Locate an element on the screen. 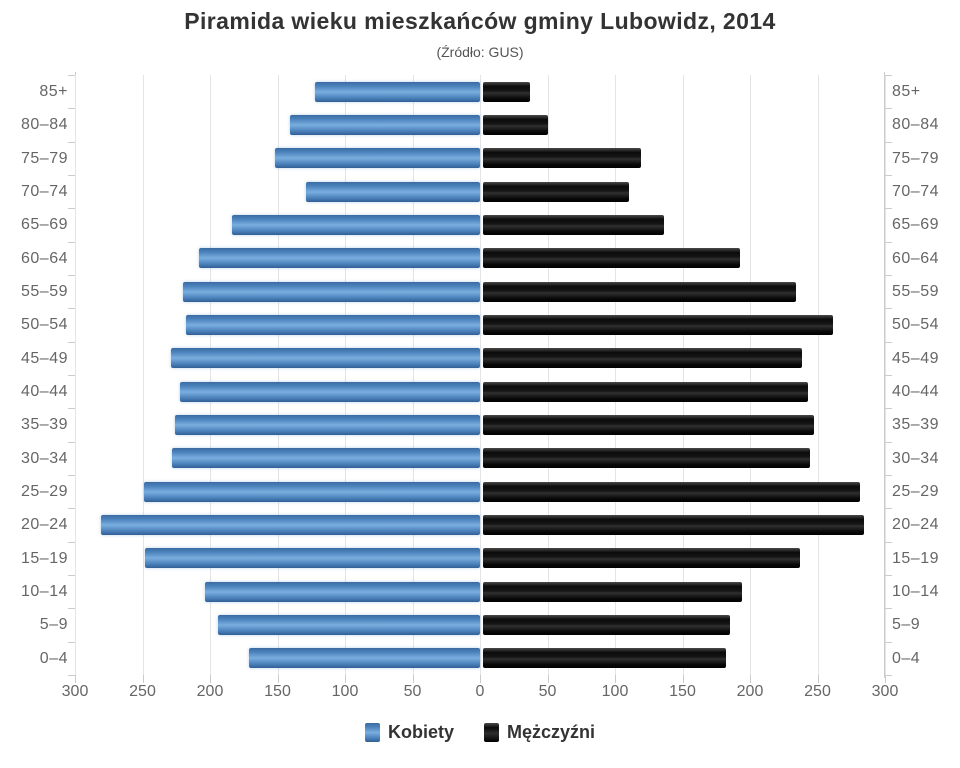 The width and height of the screenshot is (960, 768). female-swatch-icon is located at coordinates (372, 732).